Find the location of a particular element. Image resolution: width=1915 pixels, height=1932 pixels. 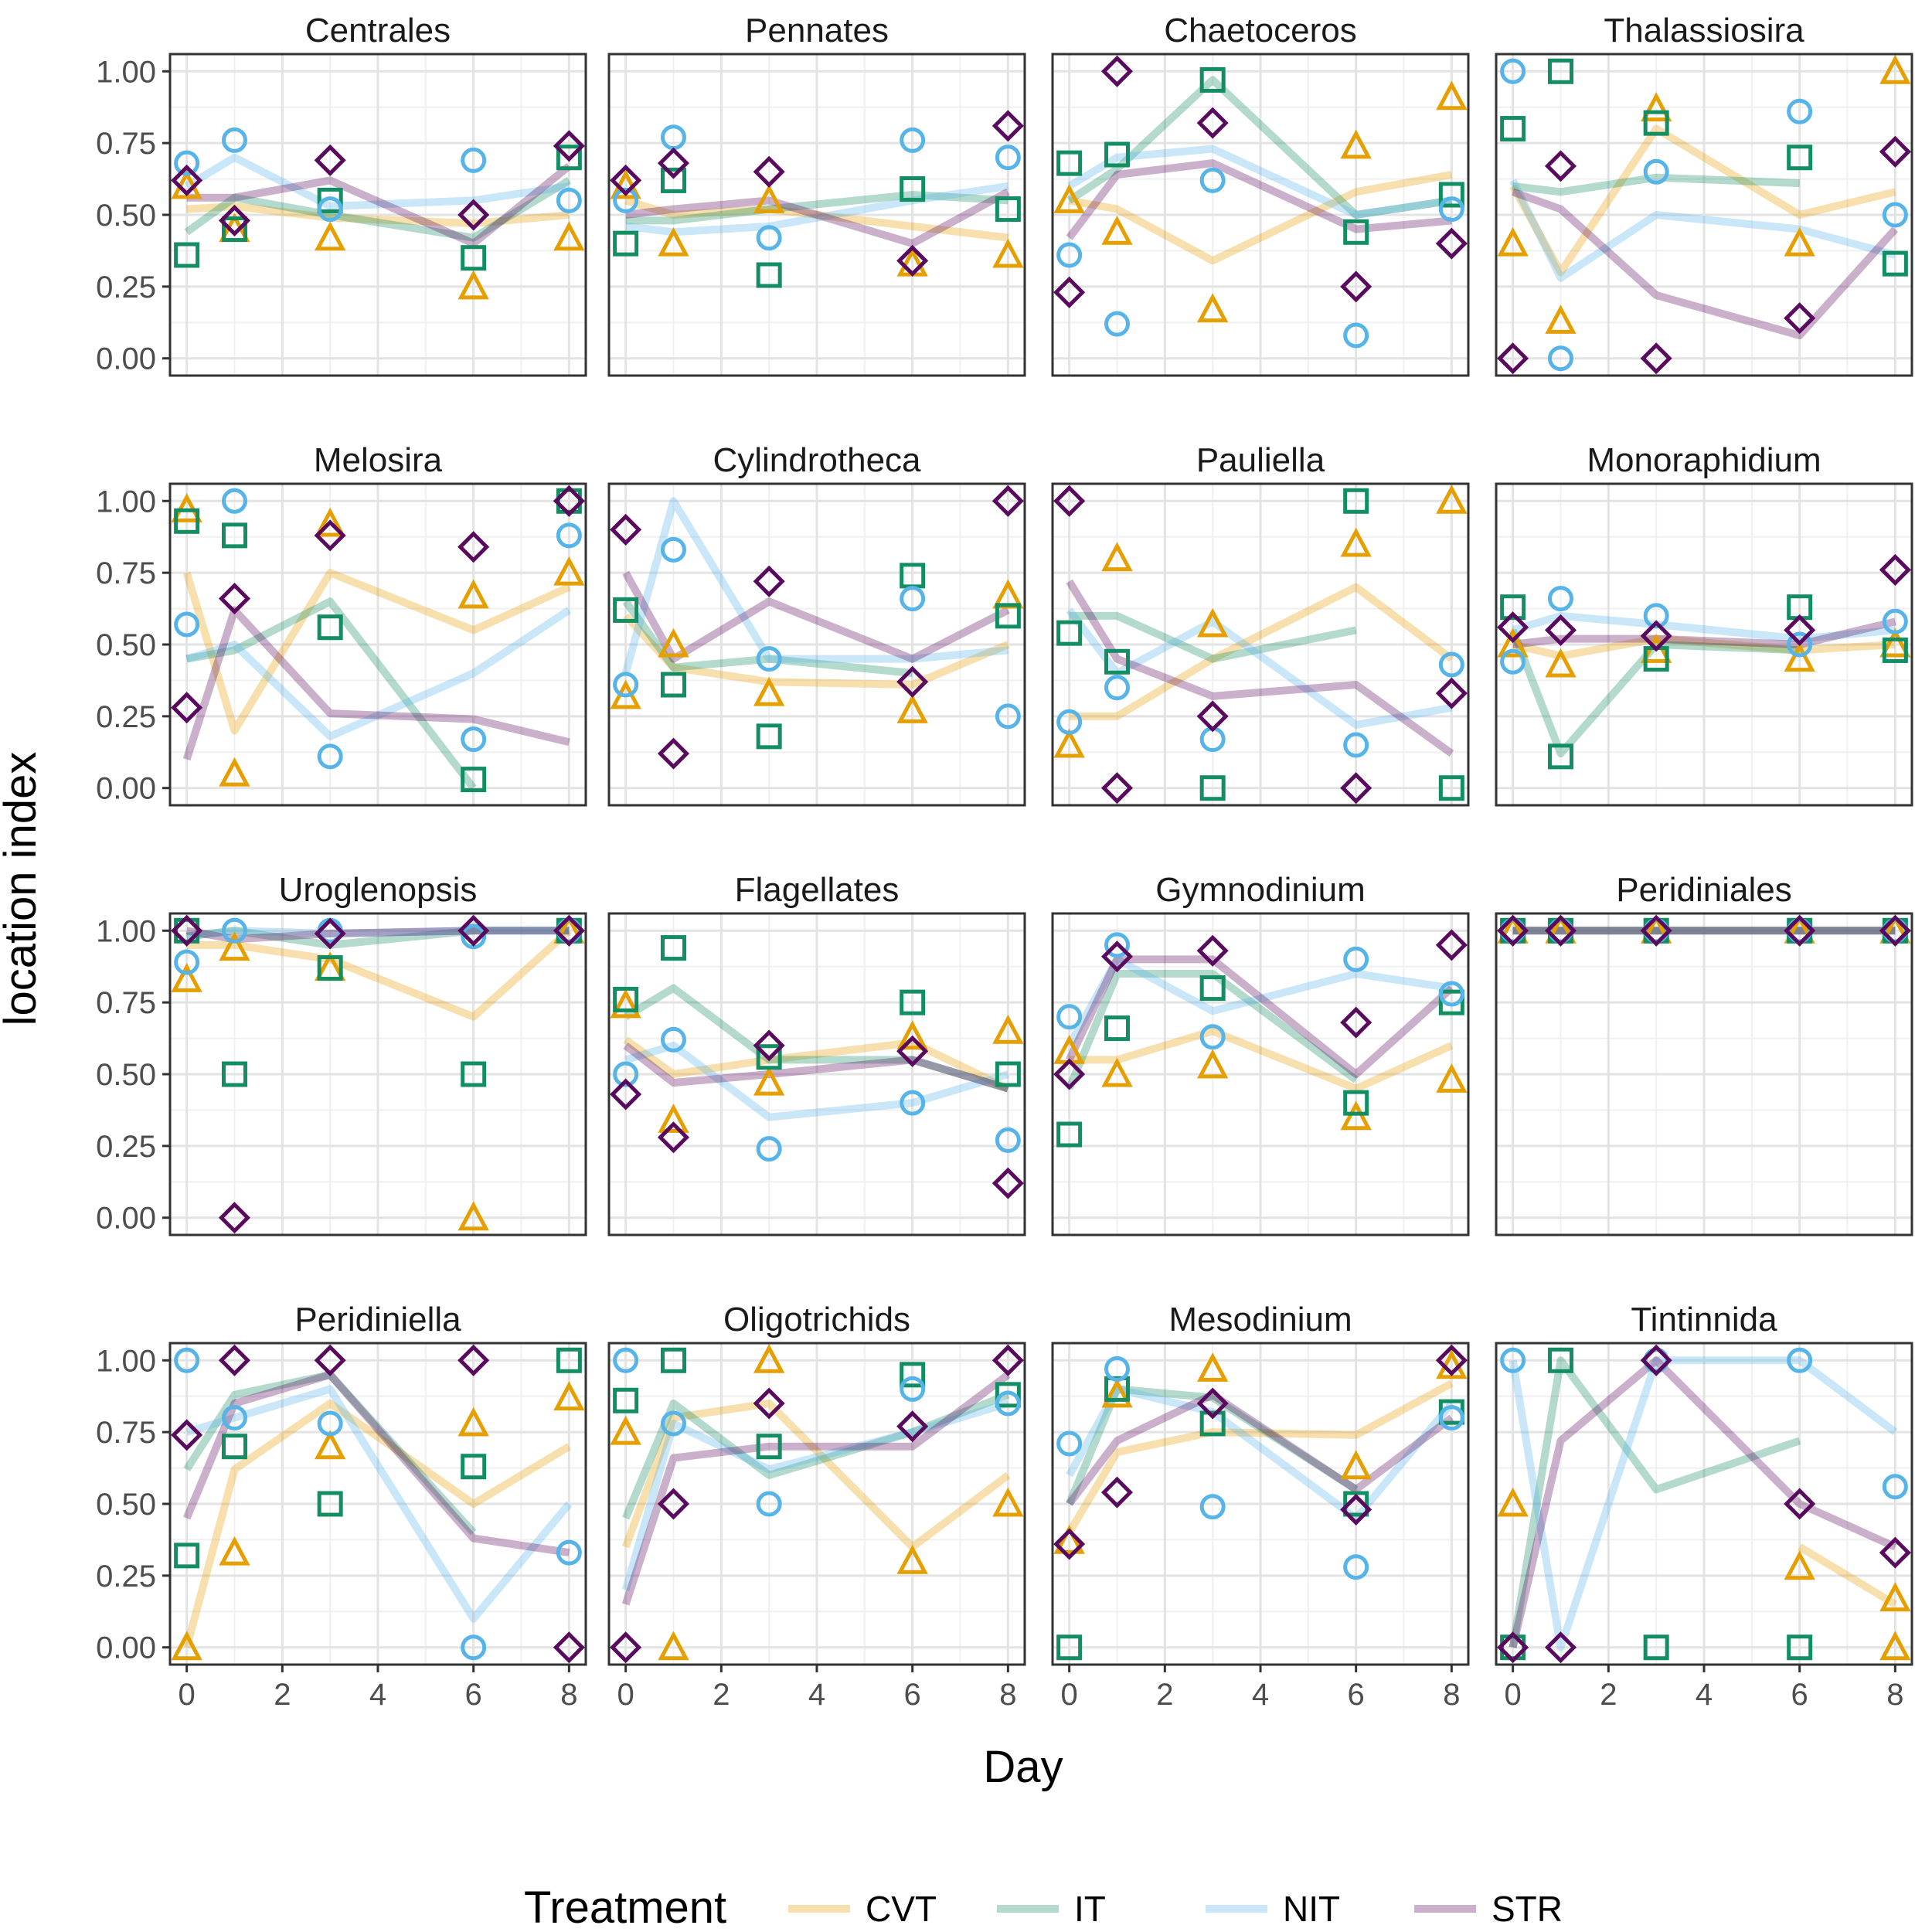

panel-pennates: Pennates is located at coordinates (816, 194).